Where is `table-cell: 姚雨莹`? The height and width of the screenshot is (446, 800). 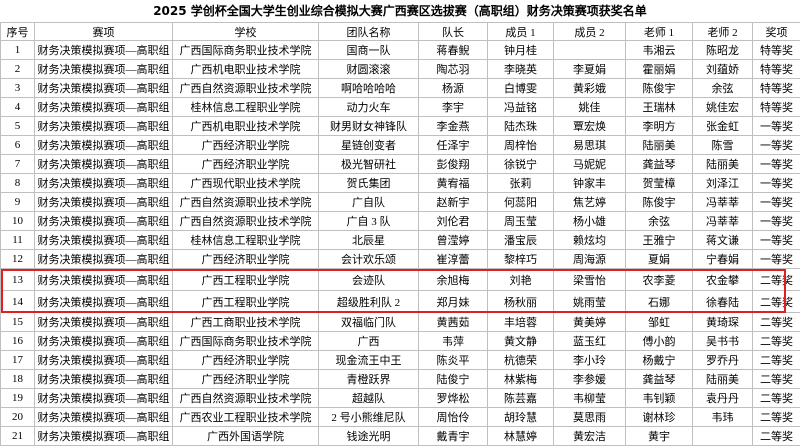 table-cell: 姚雨莹 is located at coordinates (590, 302).